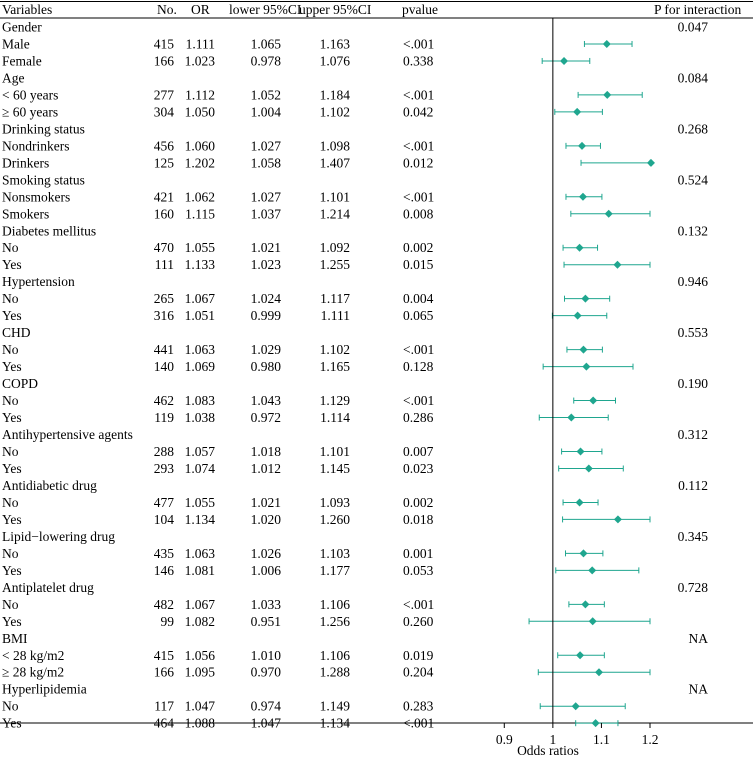 Image resolution: width=753 pixels, height=757 pixels. I want to click on upper-ci-value: 1.260, so click(335, 519).